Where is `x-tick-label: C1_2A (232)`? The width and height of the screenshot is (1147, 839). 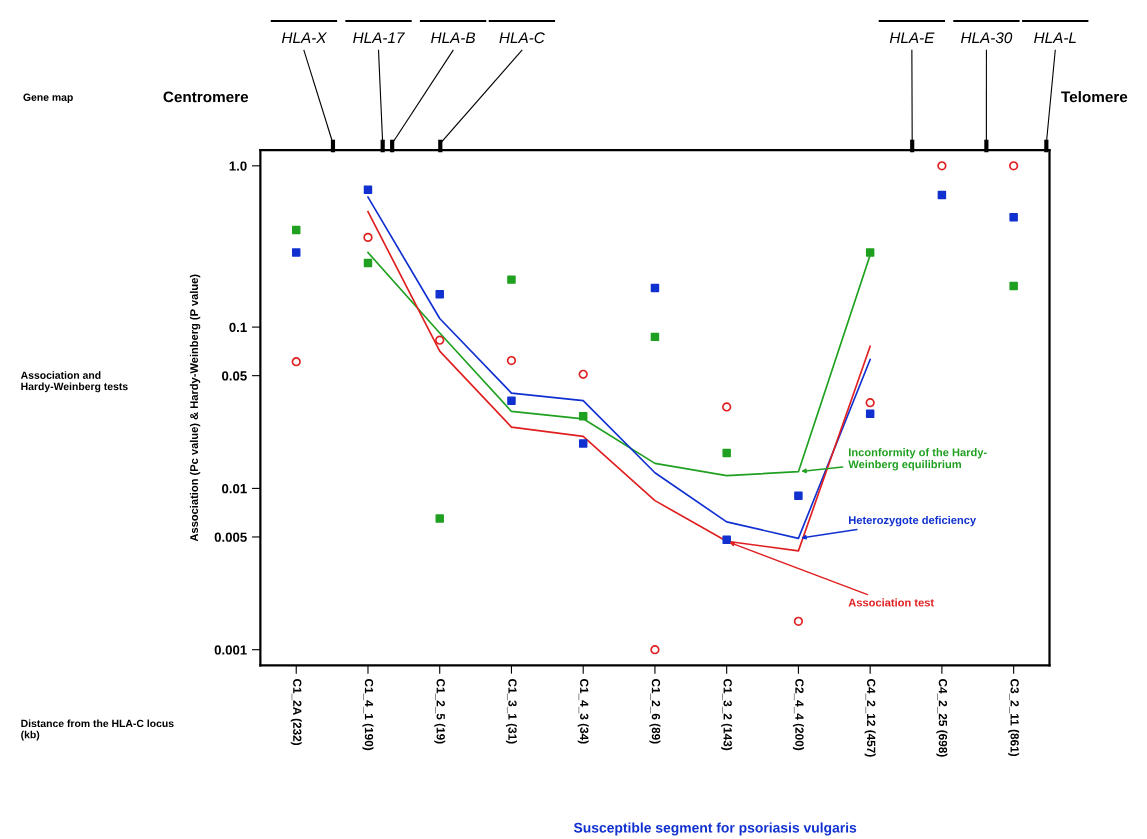 x-tick-label: C1_2A (232) is located at coordinates (296, 712).